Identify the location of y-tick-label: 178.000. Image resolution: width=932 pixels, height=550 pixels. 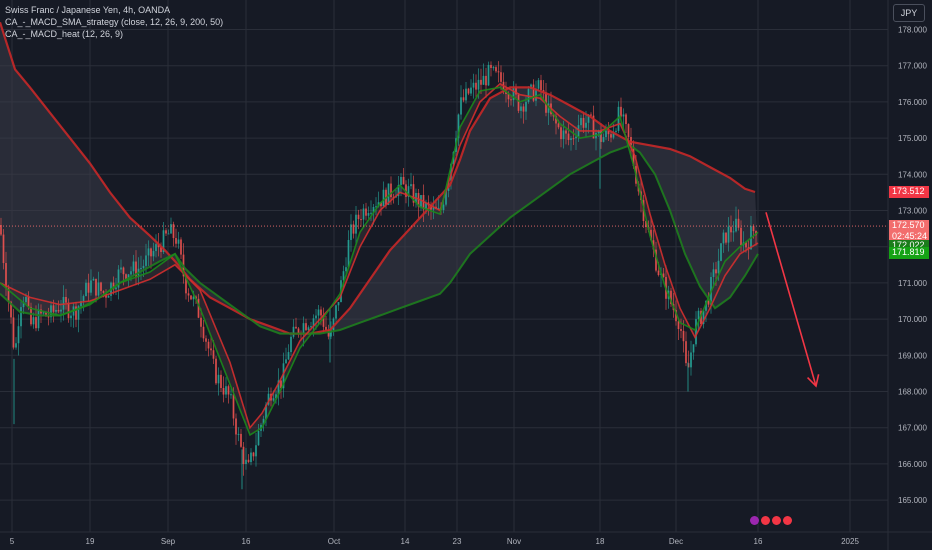
(912, 30).